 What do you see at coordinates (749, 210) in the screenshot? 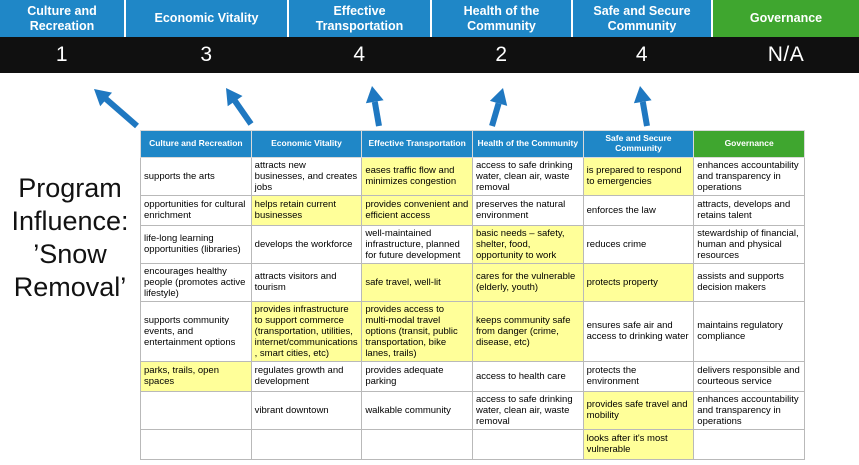
I see `matrix-cell: attracts, develops and retains talent` at bounding box center [749, 210].